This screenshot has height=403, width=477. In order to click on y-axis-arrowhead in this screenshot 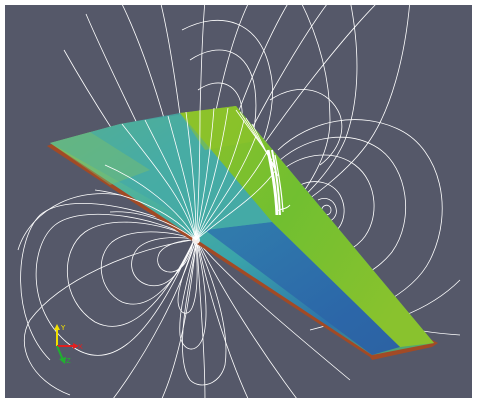, I will do `click(57, 327)`.